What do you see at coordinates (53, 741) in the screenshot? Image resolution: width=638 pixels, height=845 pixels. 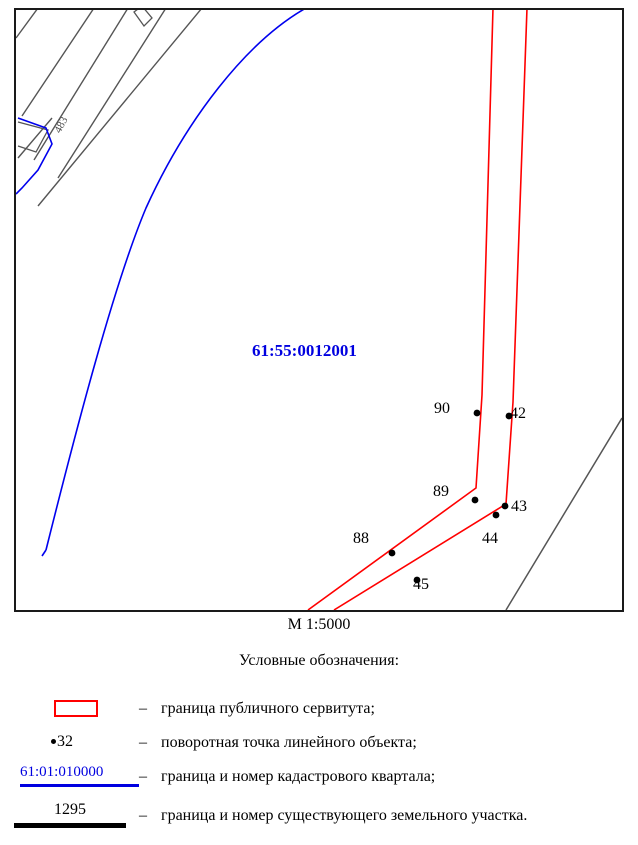 I see `dot-icon` at bounding box center [53, 741].